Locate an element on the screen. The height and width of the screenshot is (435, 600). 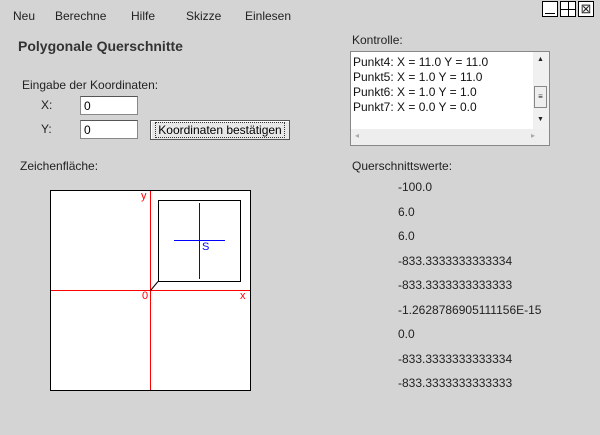
vertical-scrollbar: ▲ ≡ ▼ is located at coordinates (541, 91).